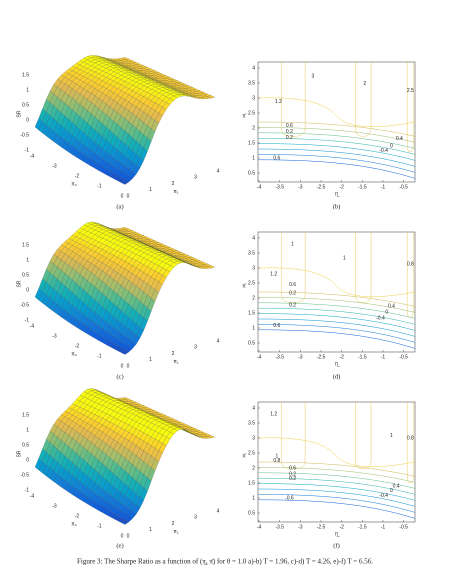 The width and height of the screenshot is (451, 575). What do you see at coordinates (128, 536) in the screenshot?
I see `y-tick-label: 0` at bounding box center [128, 536].